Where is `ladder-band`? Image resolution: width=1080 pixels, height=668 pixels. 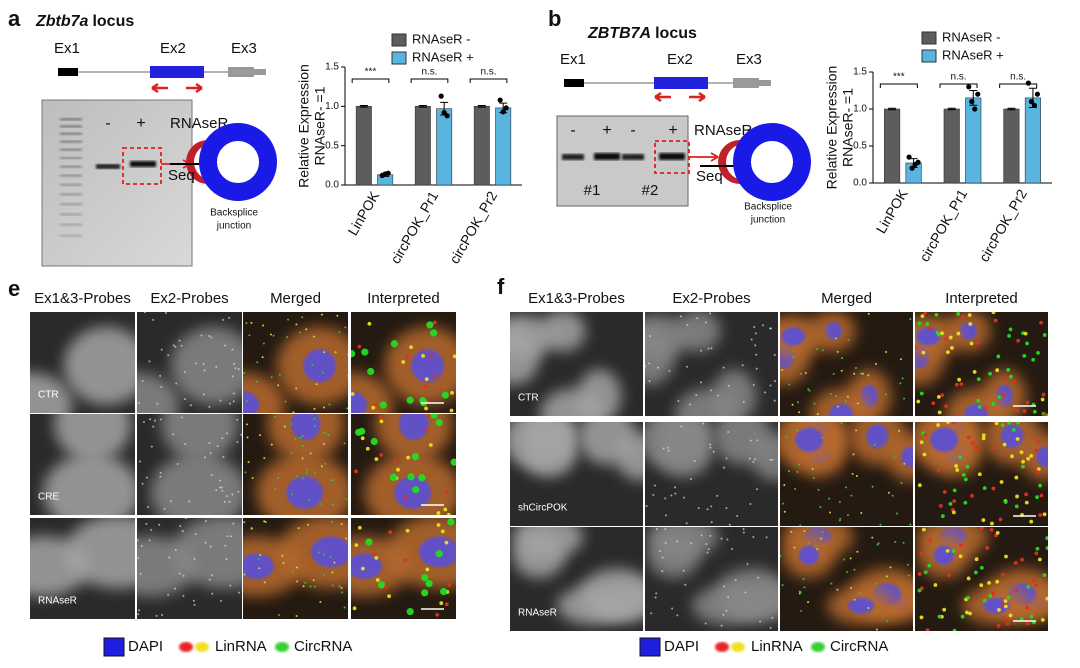 ladder-band is located at coordinates (71, 166).